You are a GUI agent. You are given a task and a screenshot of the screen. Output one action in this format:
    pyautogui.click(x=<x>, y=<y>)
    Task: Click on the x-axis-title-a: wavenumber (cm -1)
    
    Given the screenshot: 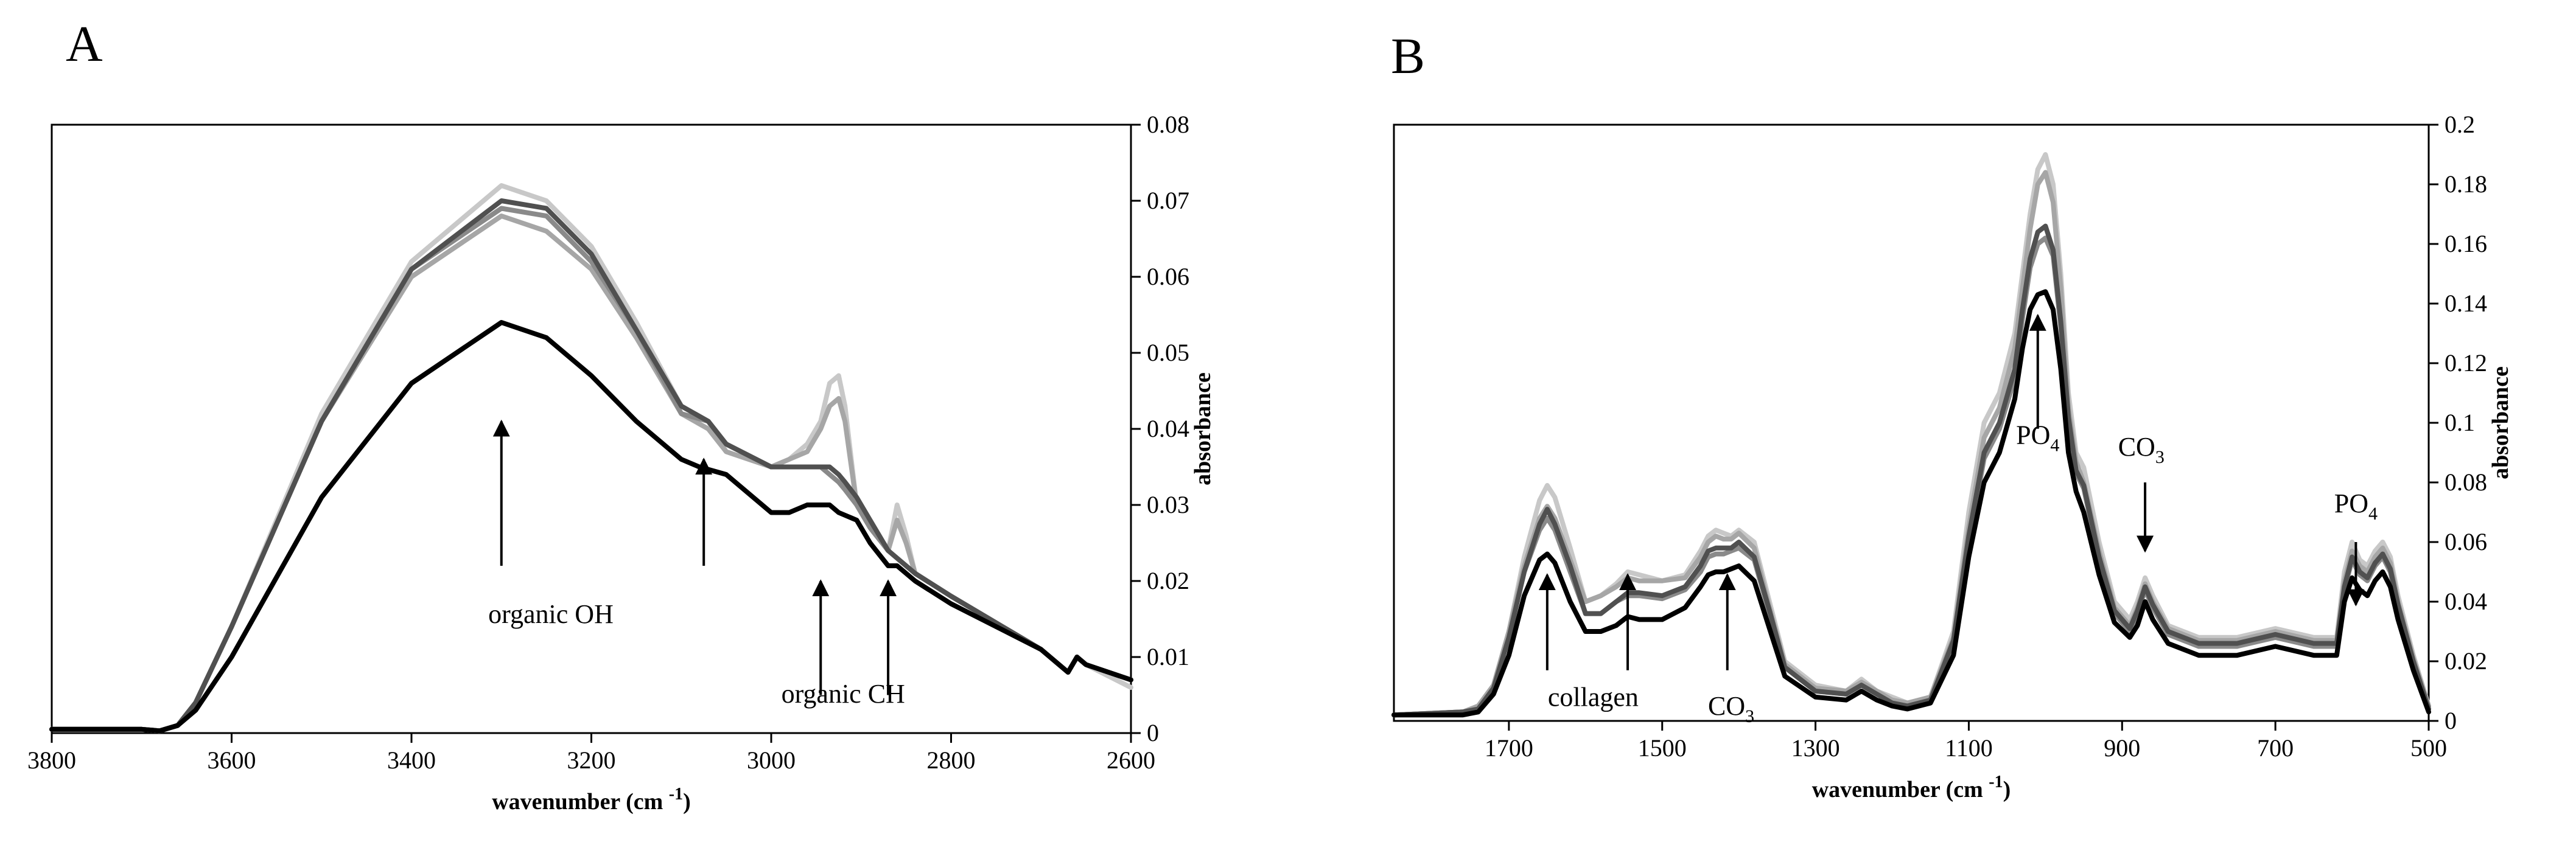 What is the action you would take?
    pyautogui.click(x=591, y=800)
    